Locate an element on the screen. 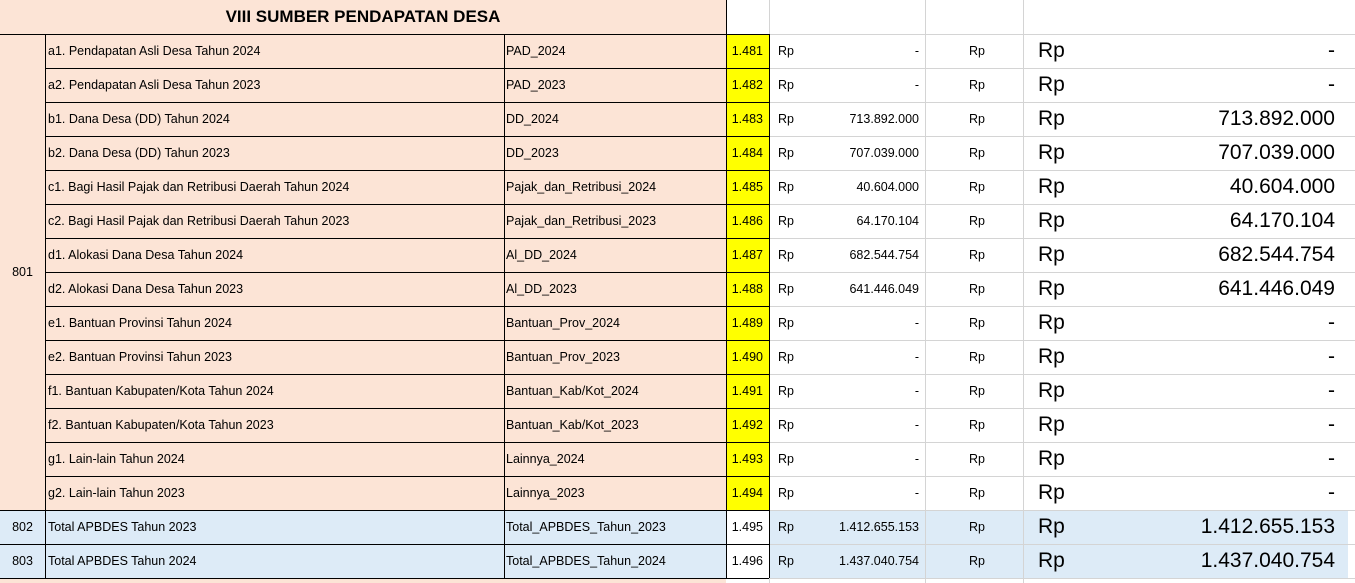 This screenshot has width=1355, height=583. row-variable-name: Pajak_dan_Retribusi_2023 is located at coordinates (581, 221).